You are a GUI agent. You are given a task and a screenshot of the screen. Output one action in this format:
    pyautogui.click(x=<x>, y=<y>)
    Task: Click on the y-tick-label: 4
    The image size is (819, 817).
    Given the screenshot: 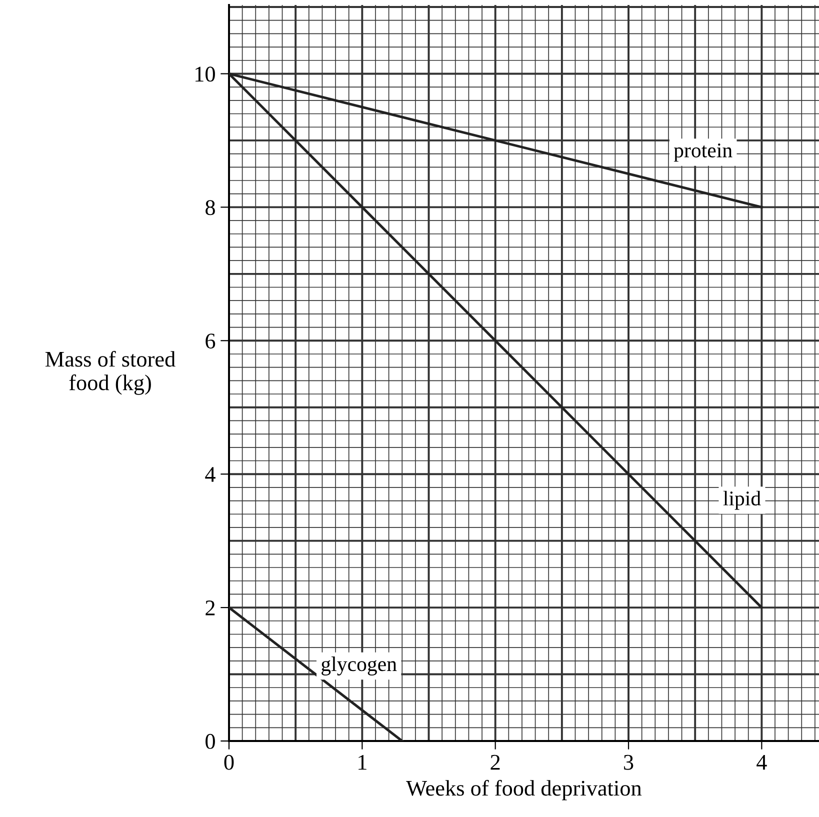 What is the action you would take?
    pyautogui.click(x=210, y=474)
    